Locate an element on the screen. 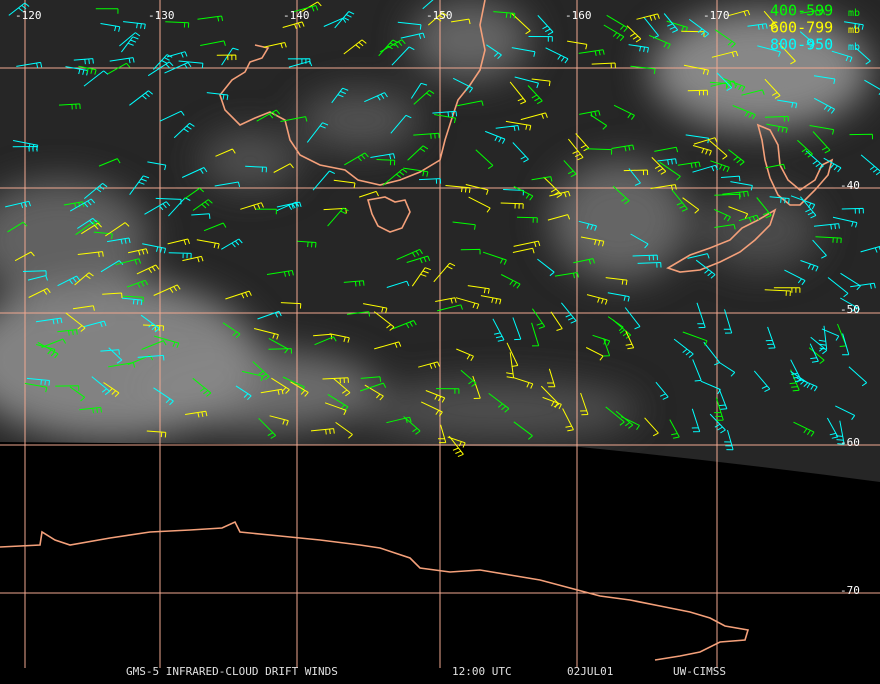  legend-entry: 600-799 is located at coordinates (801, 28).